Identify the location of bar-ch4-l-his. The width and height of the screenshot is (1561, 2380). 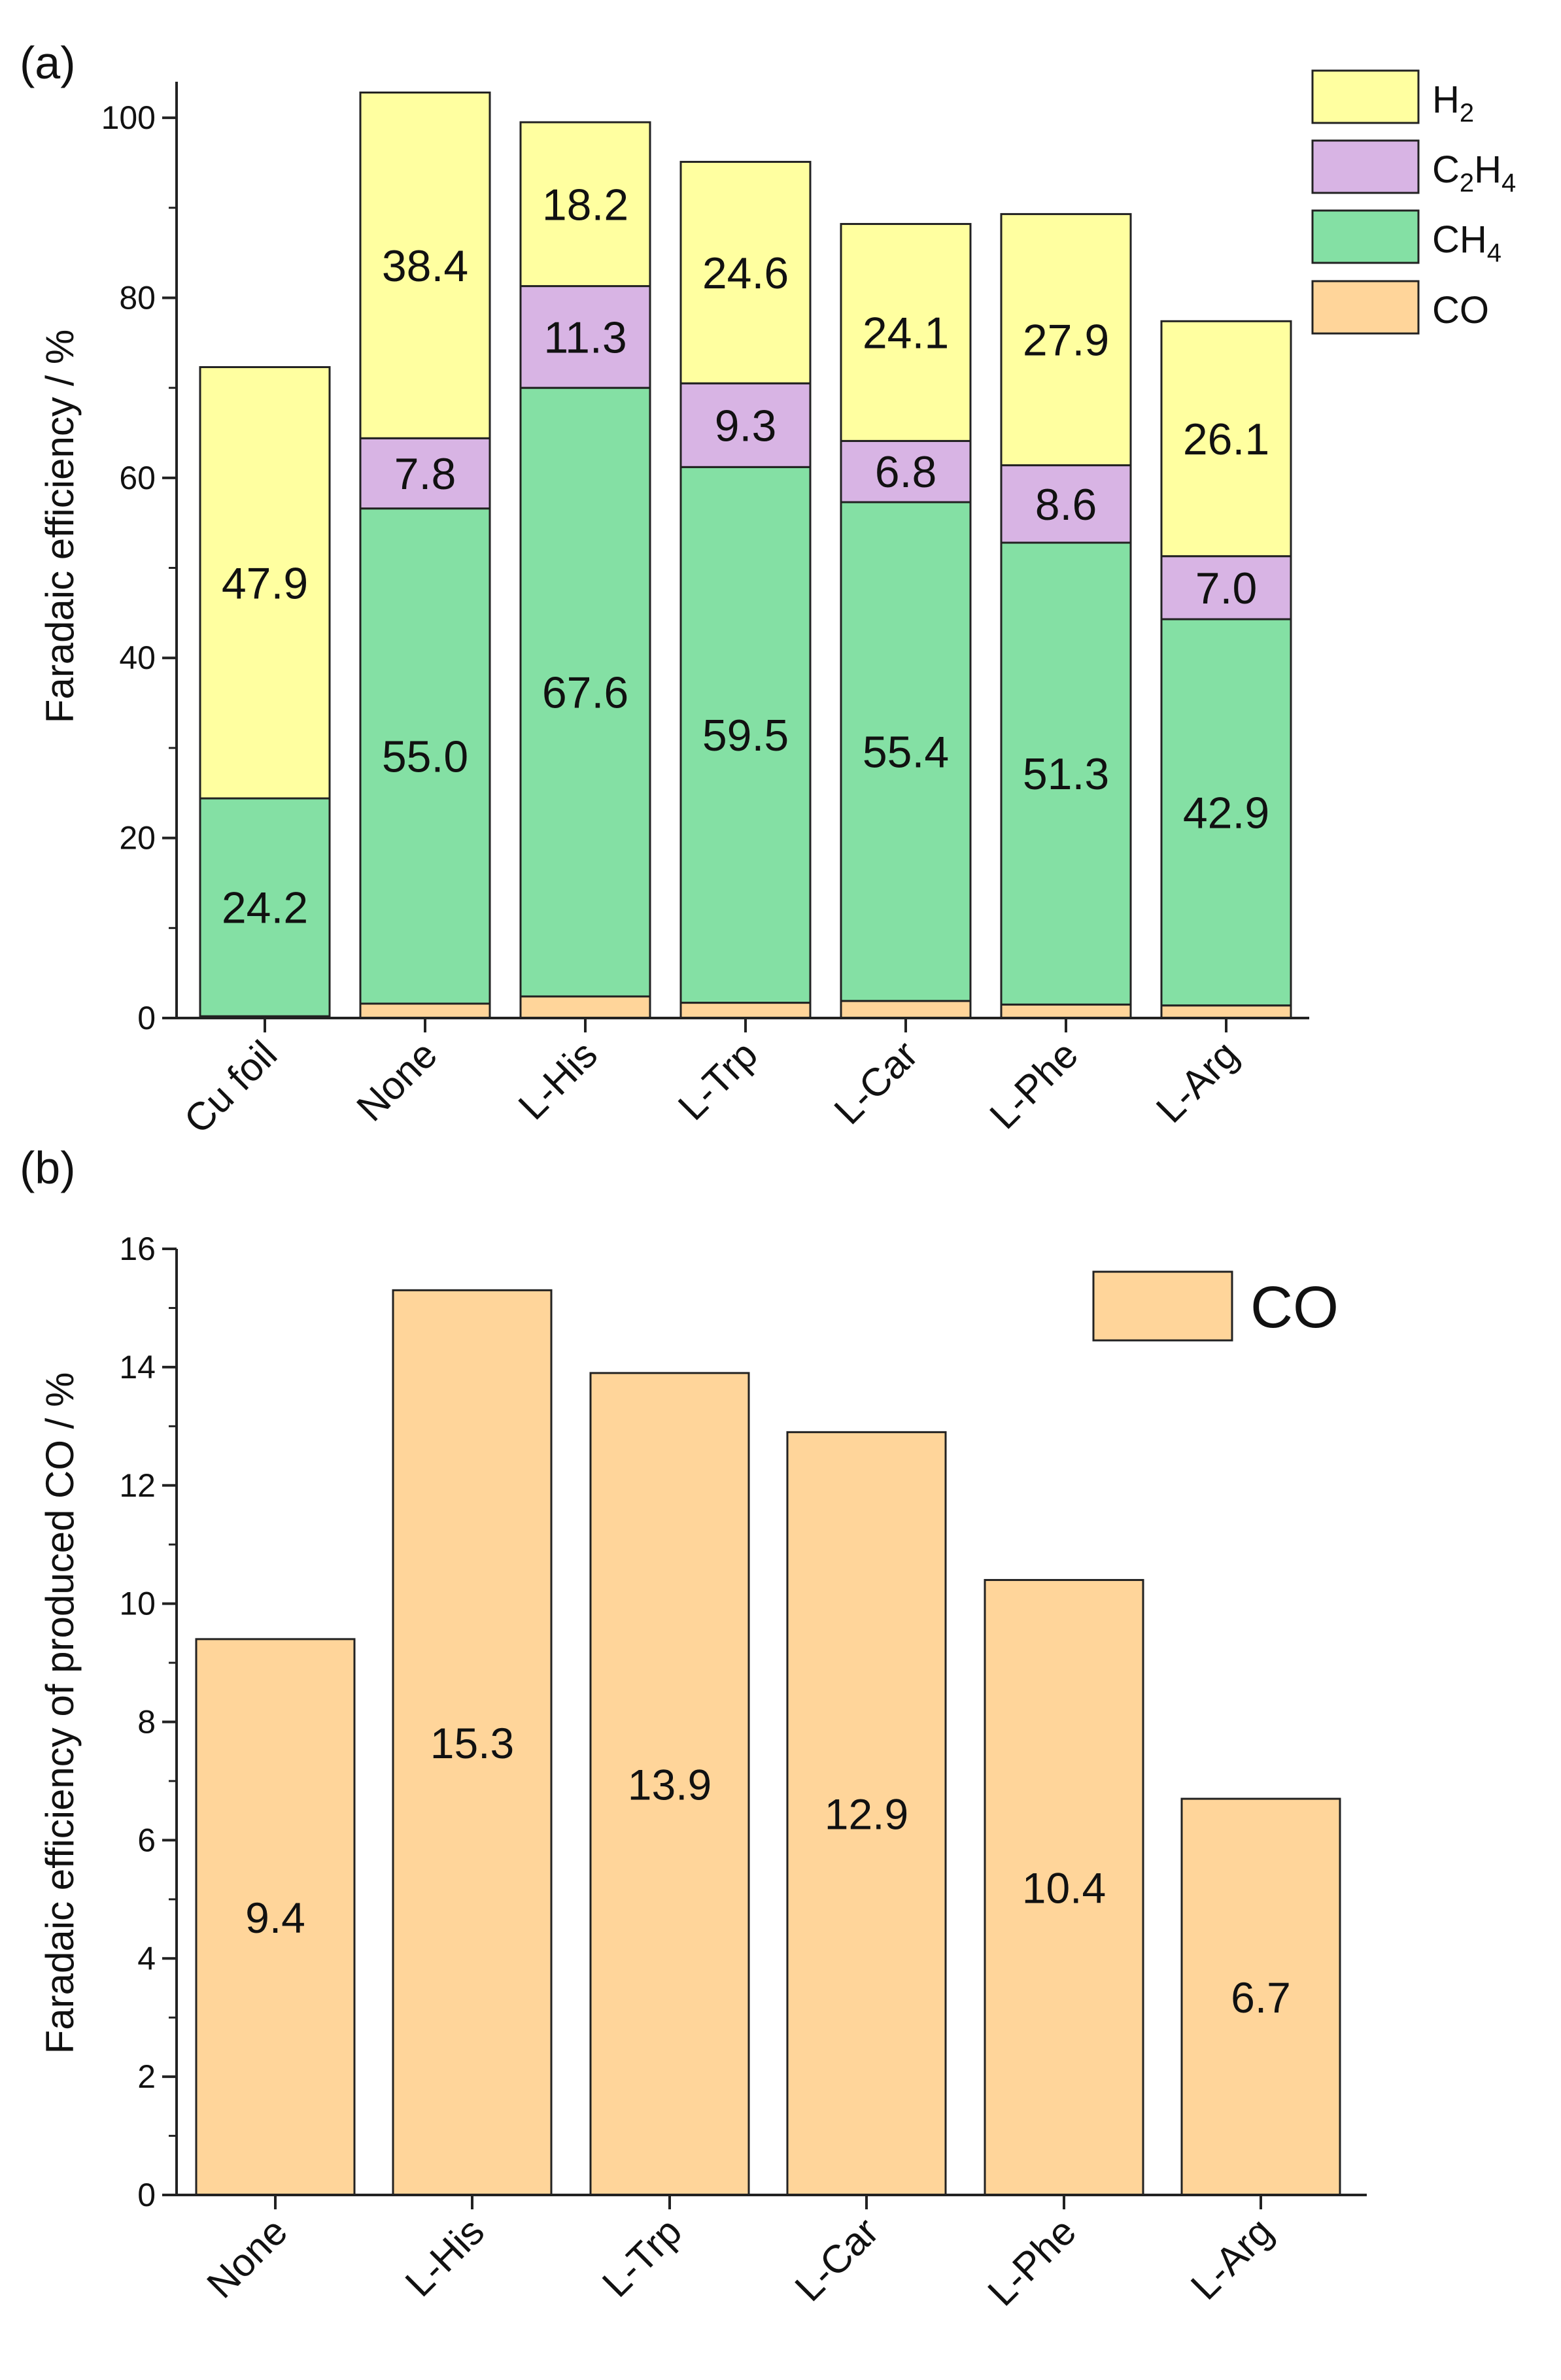
(585, 692).